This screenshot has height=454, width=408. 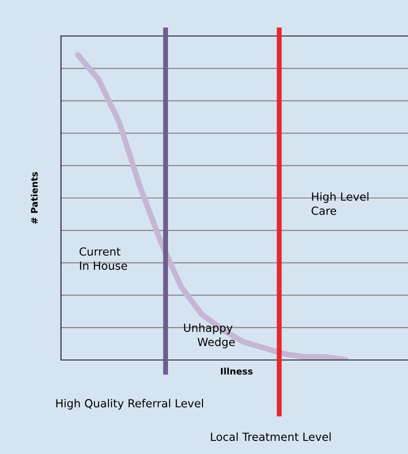 I want to click on text: Local Treatment Level, so click(x=271, y=437).